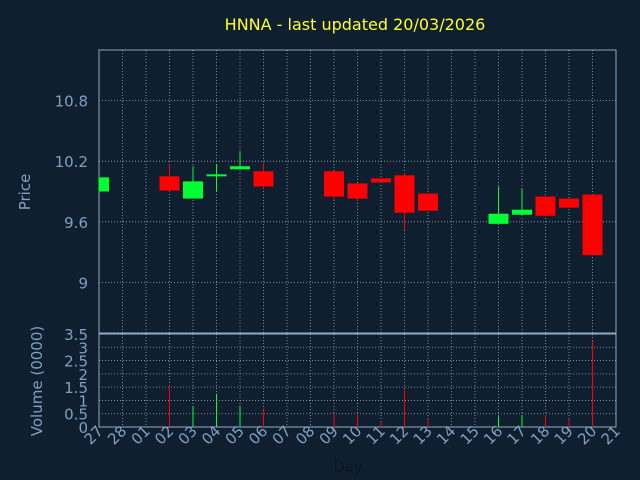 The width and height of the screenshot is (640, 480). Describe the element at coordinates (76, 388) in the screenshot. I see `volume-tick-label: 1.5` at that location.